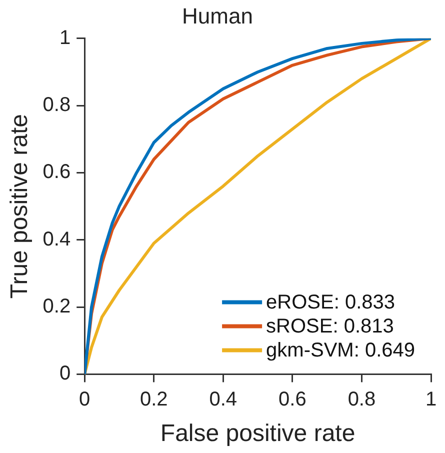 The height and width of the screenshot is (453, 445). I want to click on x-tick-label: 0.2, so click(154, 399).